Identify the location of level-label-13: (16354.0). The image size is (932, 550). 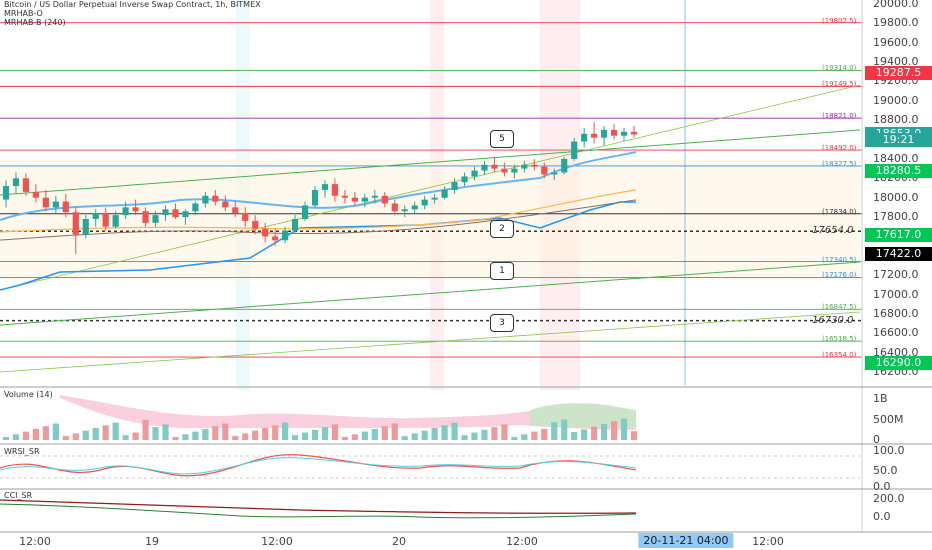
(839, 355).